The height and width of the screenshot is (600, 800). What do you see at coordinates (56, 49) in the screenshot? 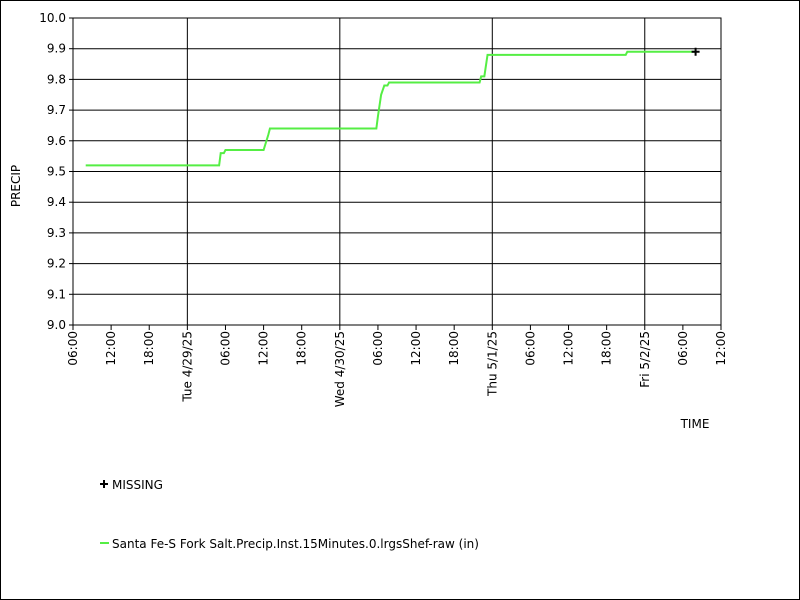
I see `y-tick-label: 9.9` at bounding box center [56, 49].